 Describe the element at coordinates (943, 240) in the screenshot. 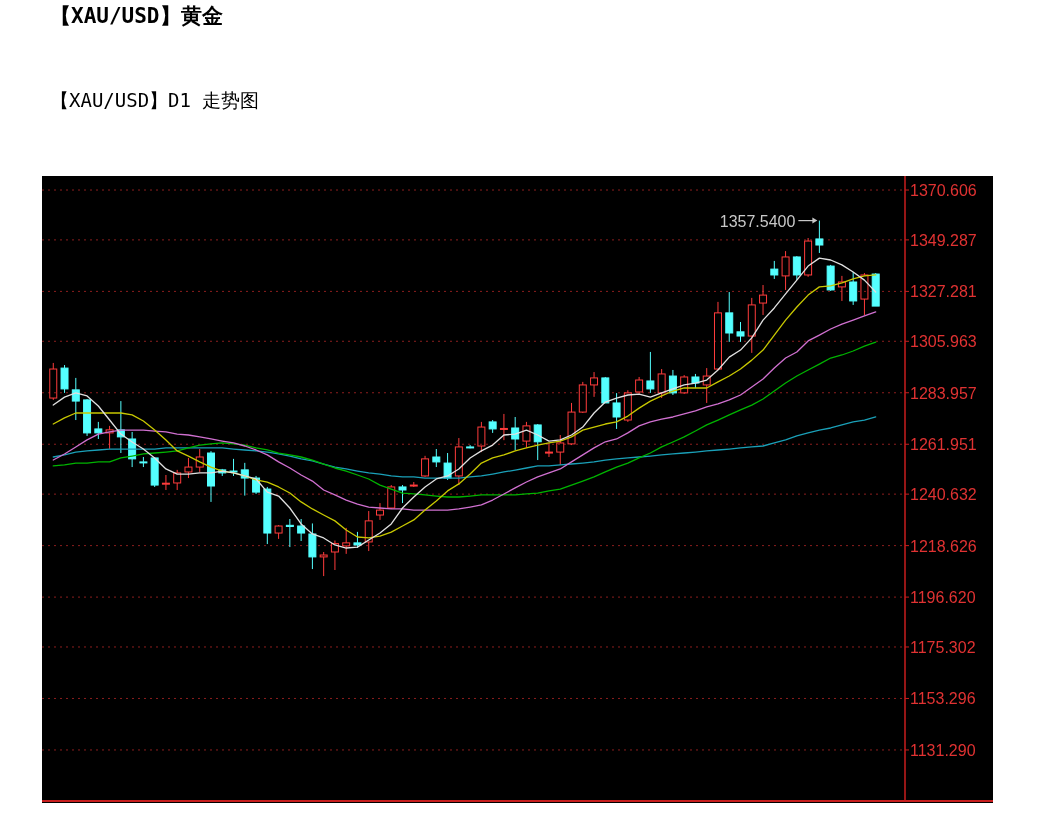

I see `ytick-label: 1349.287` at that location.